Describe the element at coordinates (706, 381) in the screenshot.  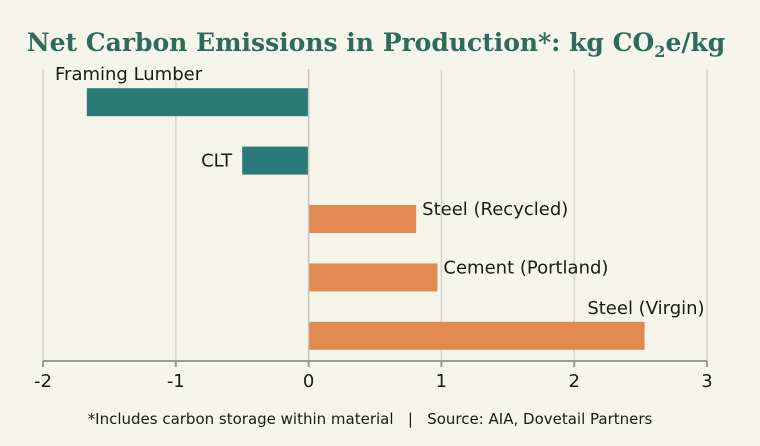
I see `x-tick-label-5: 3` at that location.